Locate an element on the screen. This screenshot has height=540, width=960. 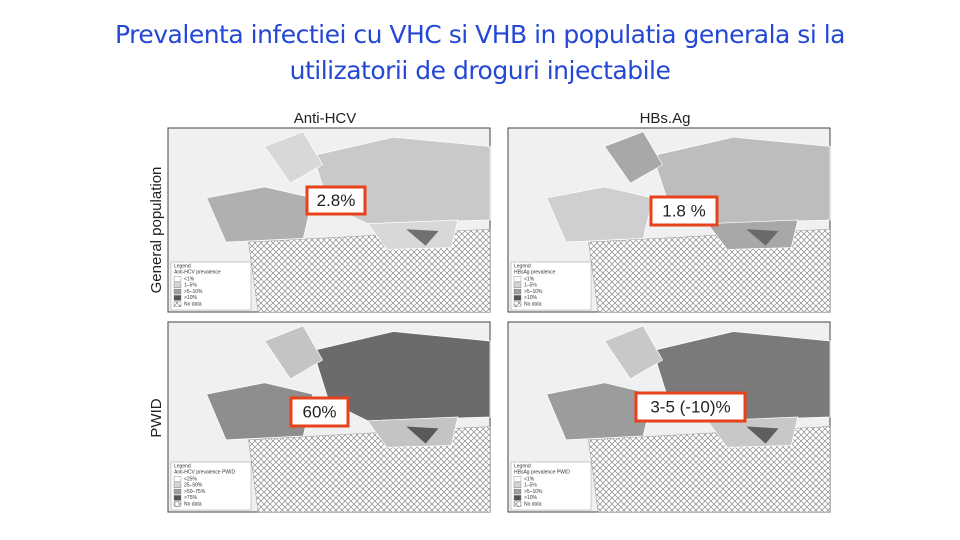
legend-item: >50–75% is located at coordinates (195, 492).